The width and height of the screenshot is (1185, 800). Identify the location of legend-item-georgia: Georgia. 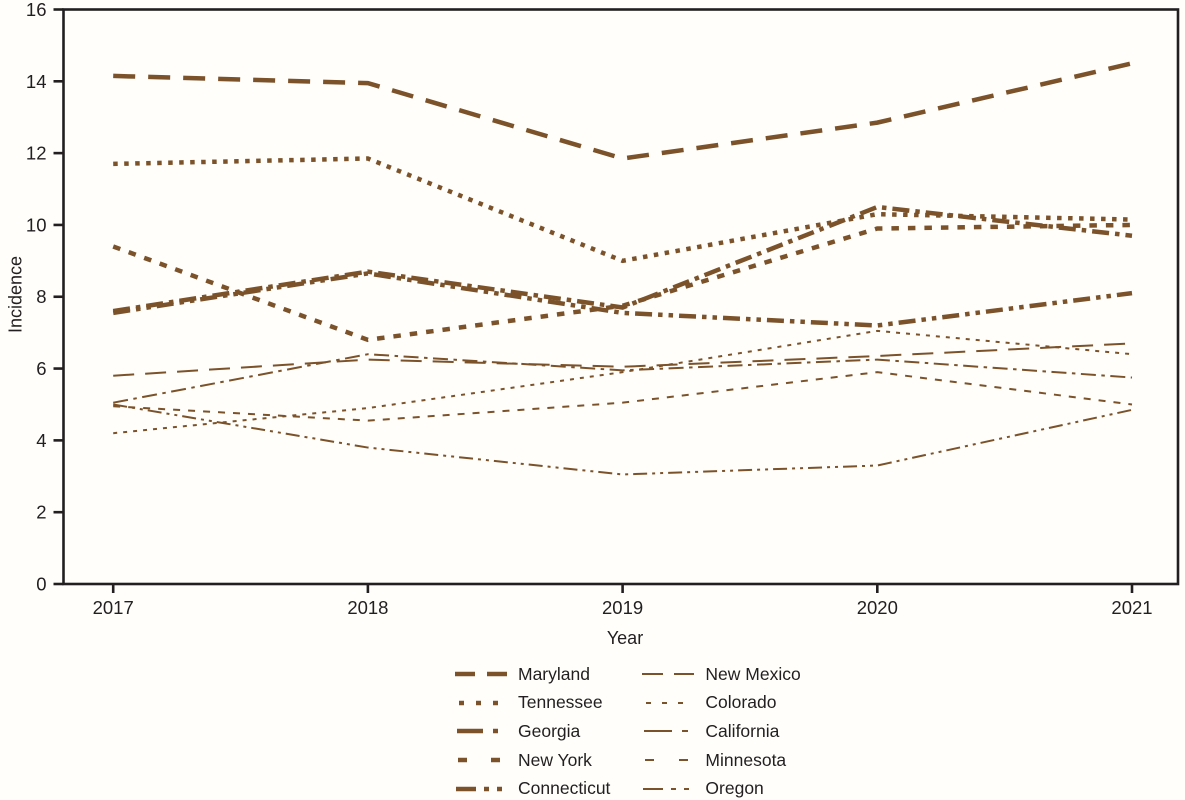
(532, 731).